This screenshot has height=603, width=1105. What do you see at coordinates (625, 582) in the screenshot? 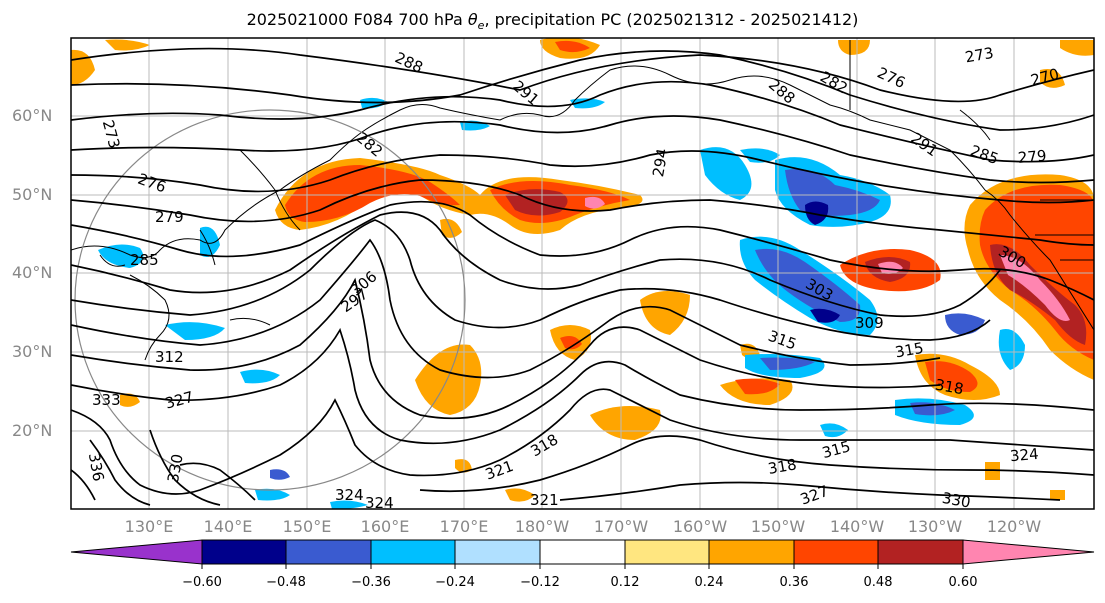
I see `colorbar-tick-label: 0.12` at bounding box center [625, 582].